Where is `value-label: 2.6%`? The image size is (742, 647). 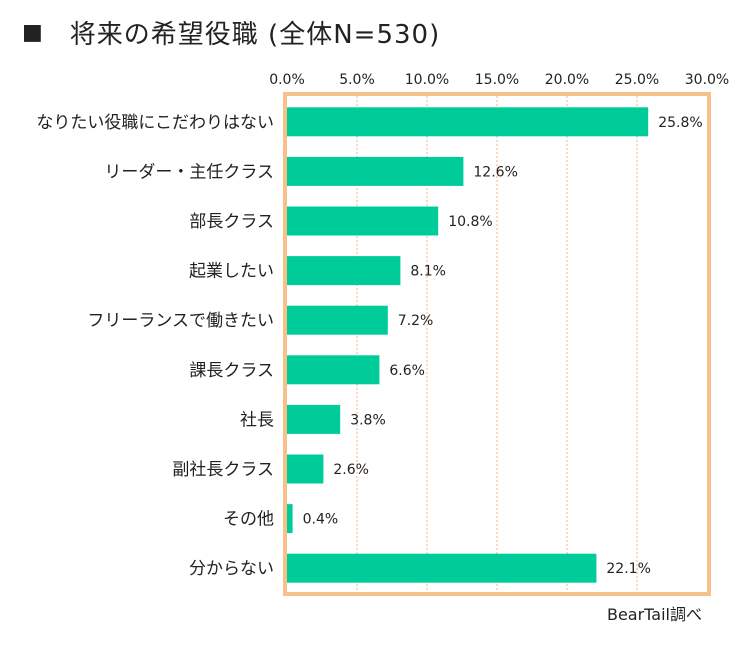
value-label: 2.6% is located at coordinates (351, 470).